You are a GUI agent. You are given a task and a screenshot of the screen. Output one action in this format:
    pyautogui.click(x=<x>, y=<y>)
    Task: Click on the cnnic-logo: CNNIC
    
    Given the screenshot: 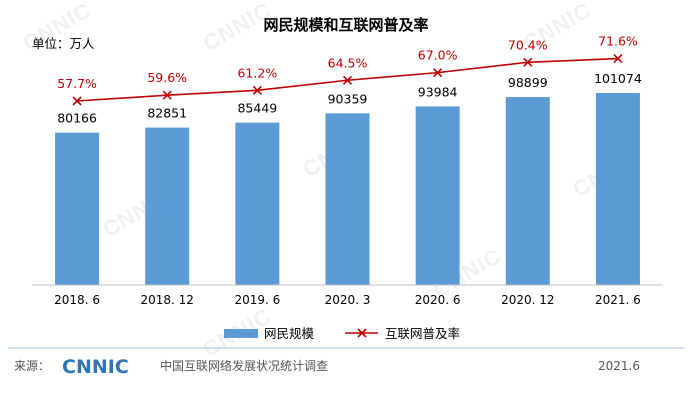 What is the action you would take?
    pyautogui.click(x=95, y=367)
    